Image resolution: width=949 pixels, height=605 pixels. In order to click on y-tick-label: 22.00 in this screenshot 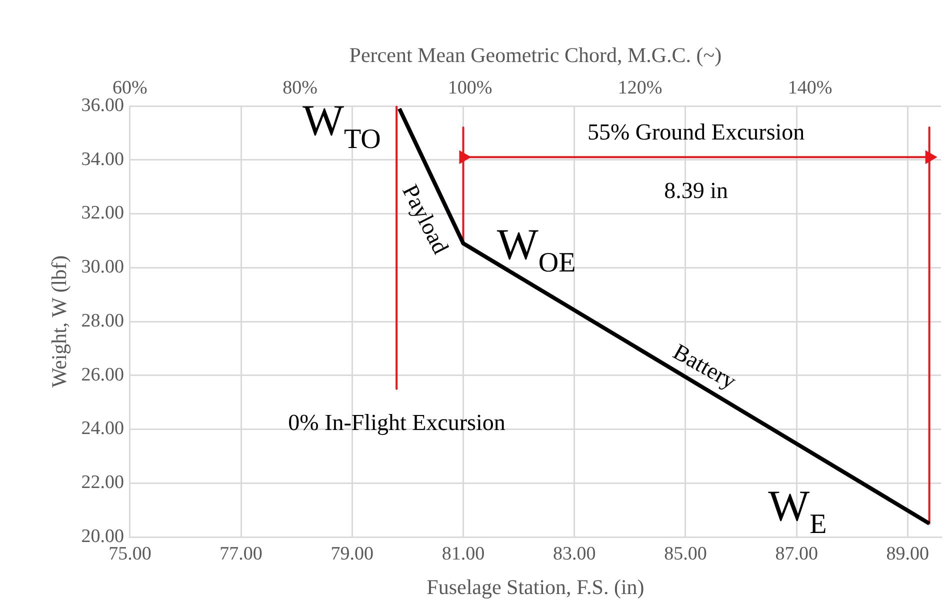, I will do `click(102, 483)`.